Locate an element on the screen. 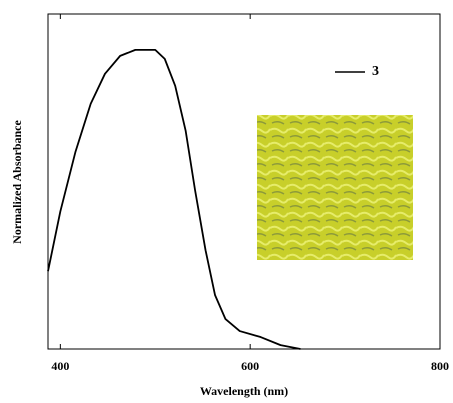  inset-image is located at coordinates (335, 187).